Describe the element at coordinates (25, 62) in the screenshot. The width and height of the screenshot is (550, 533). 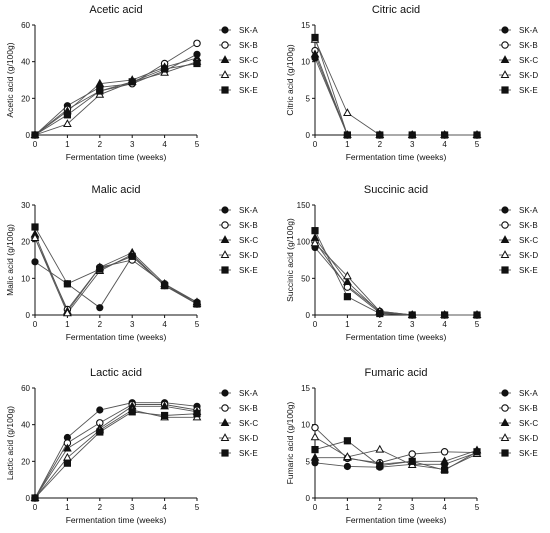
I see `y-tick-label: 40` at that location.